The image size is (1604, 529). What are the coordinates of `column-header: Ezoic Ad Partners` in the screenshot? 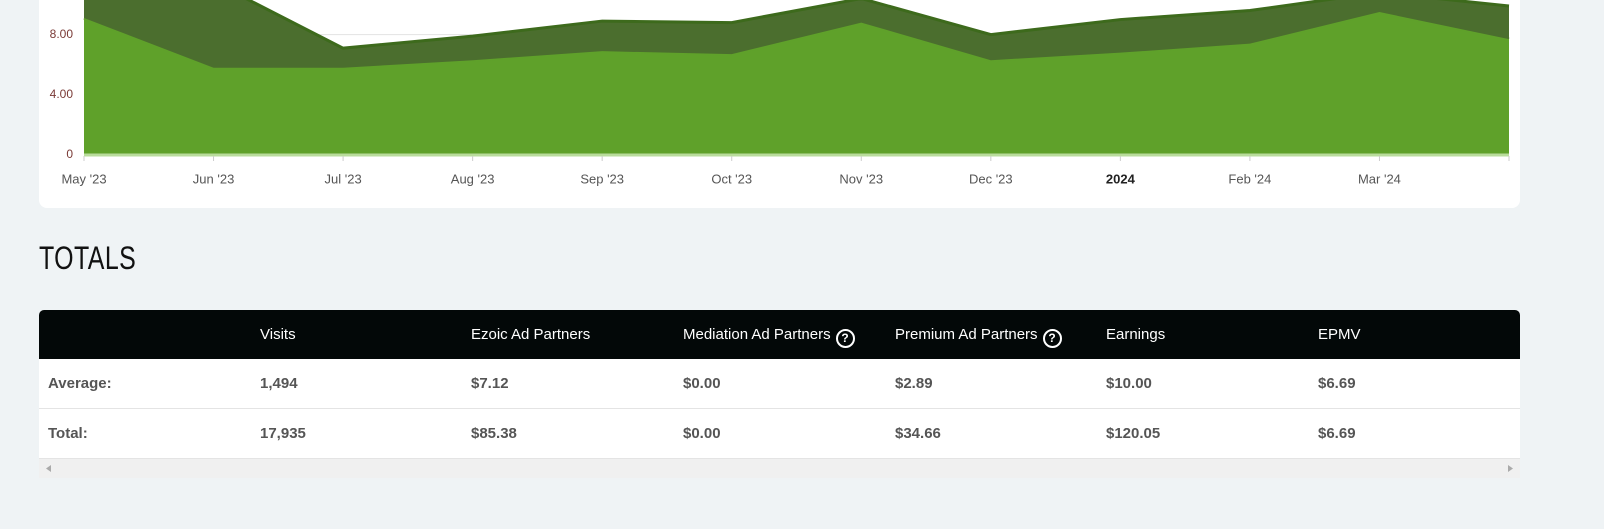 It's located at (530, 334).